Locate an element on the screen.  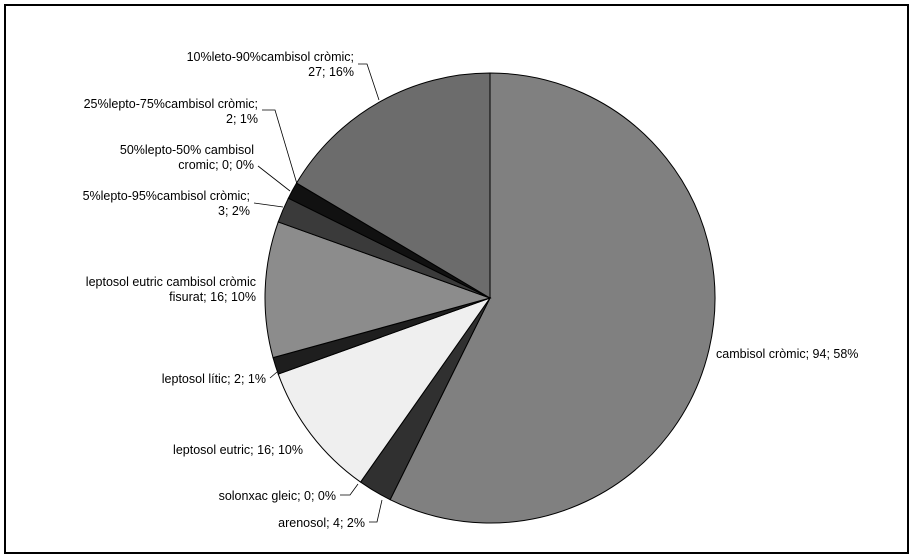
slice-label-1: arenosol; 4; 2% is located at coordinates (321, 523).